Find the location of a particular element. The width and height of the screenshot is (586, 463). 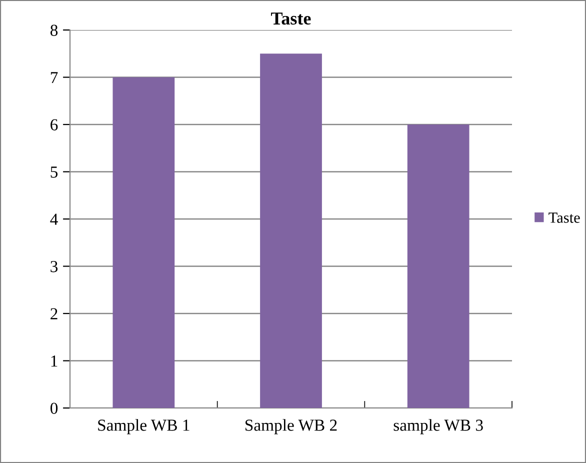

legend-label: Taste is located at coordinates (564, 217).